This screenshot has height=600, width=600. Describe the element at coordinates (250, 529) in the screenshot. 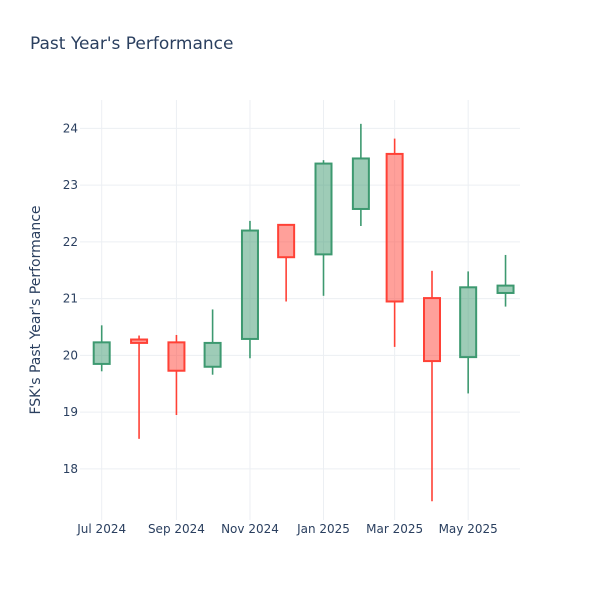

I see `x-tick-label: Nov 2024` at that location.